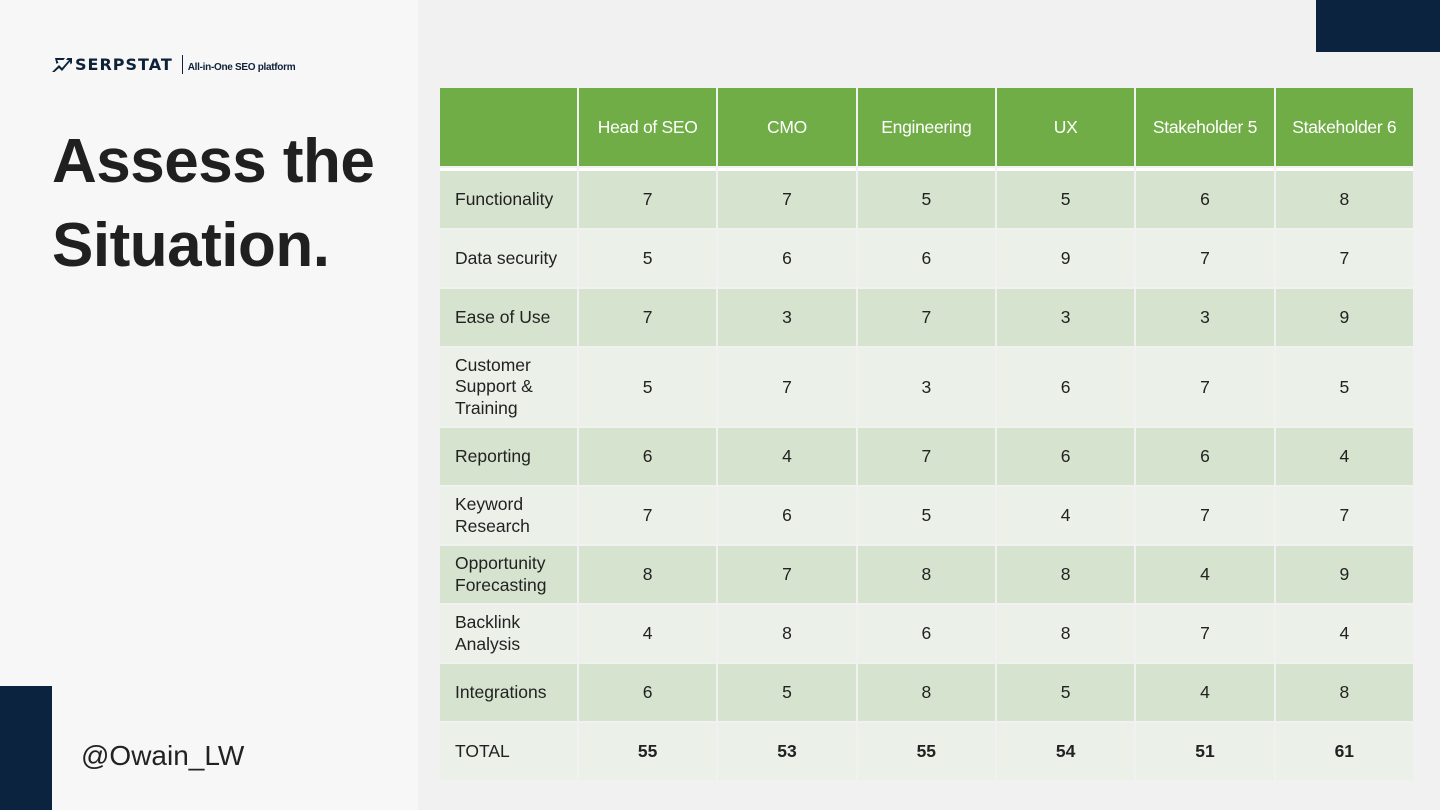  I want to click on header-cell-ux: UX, so click(1065, 127).